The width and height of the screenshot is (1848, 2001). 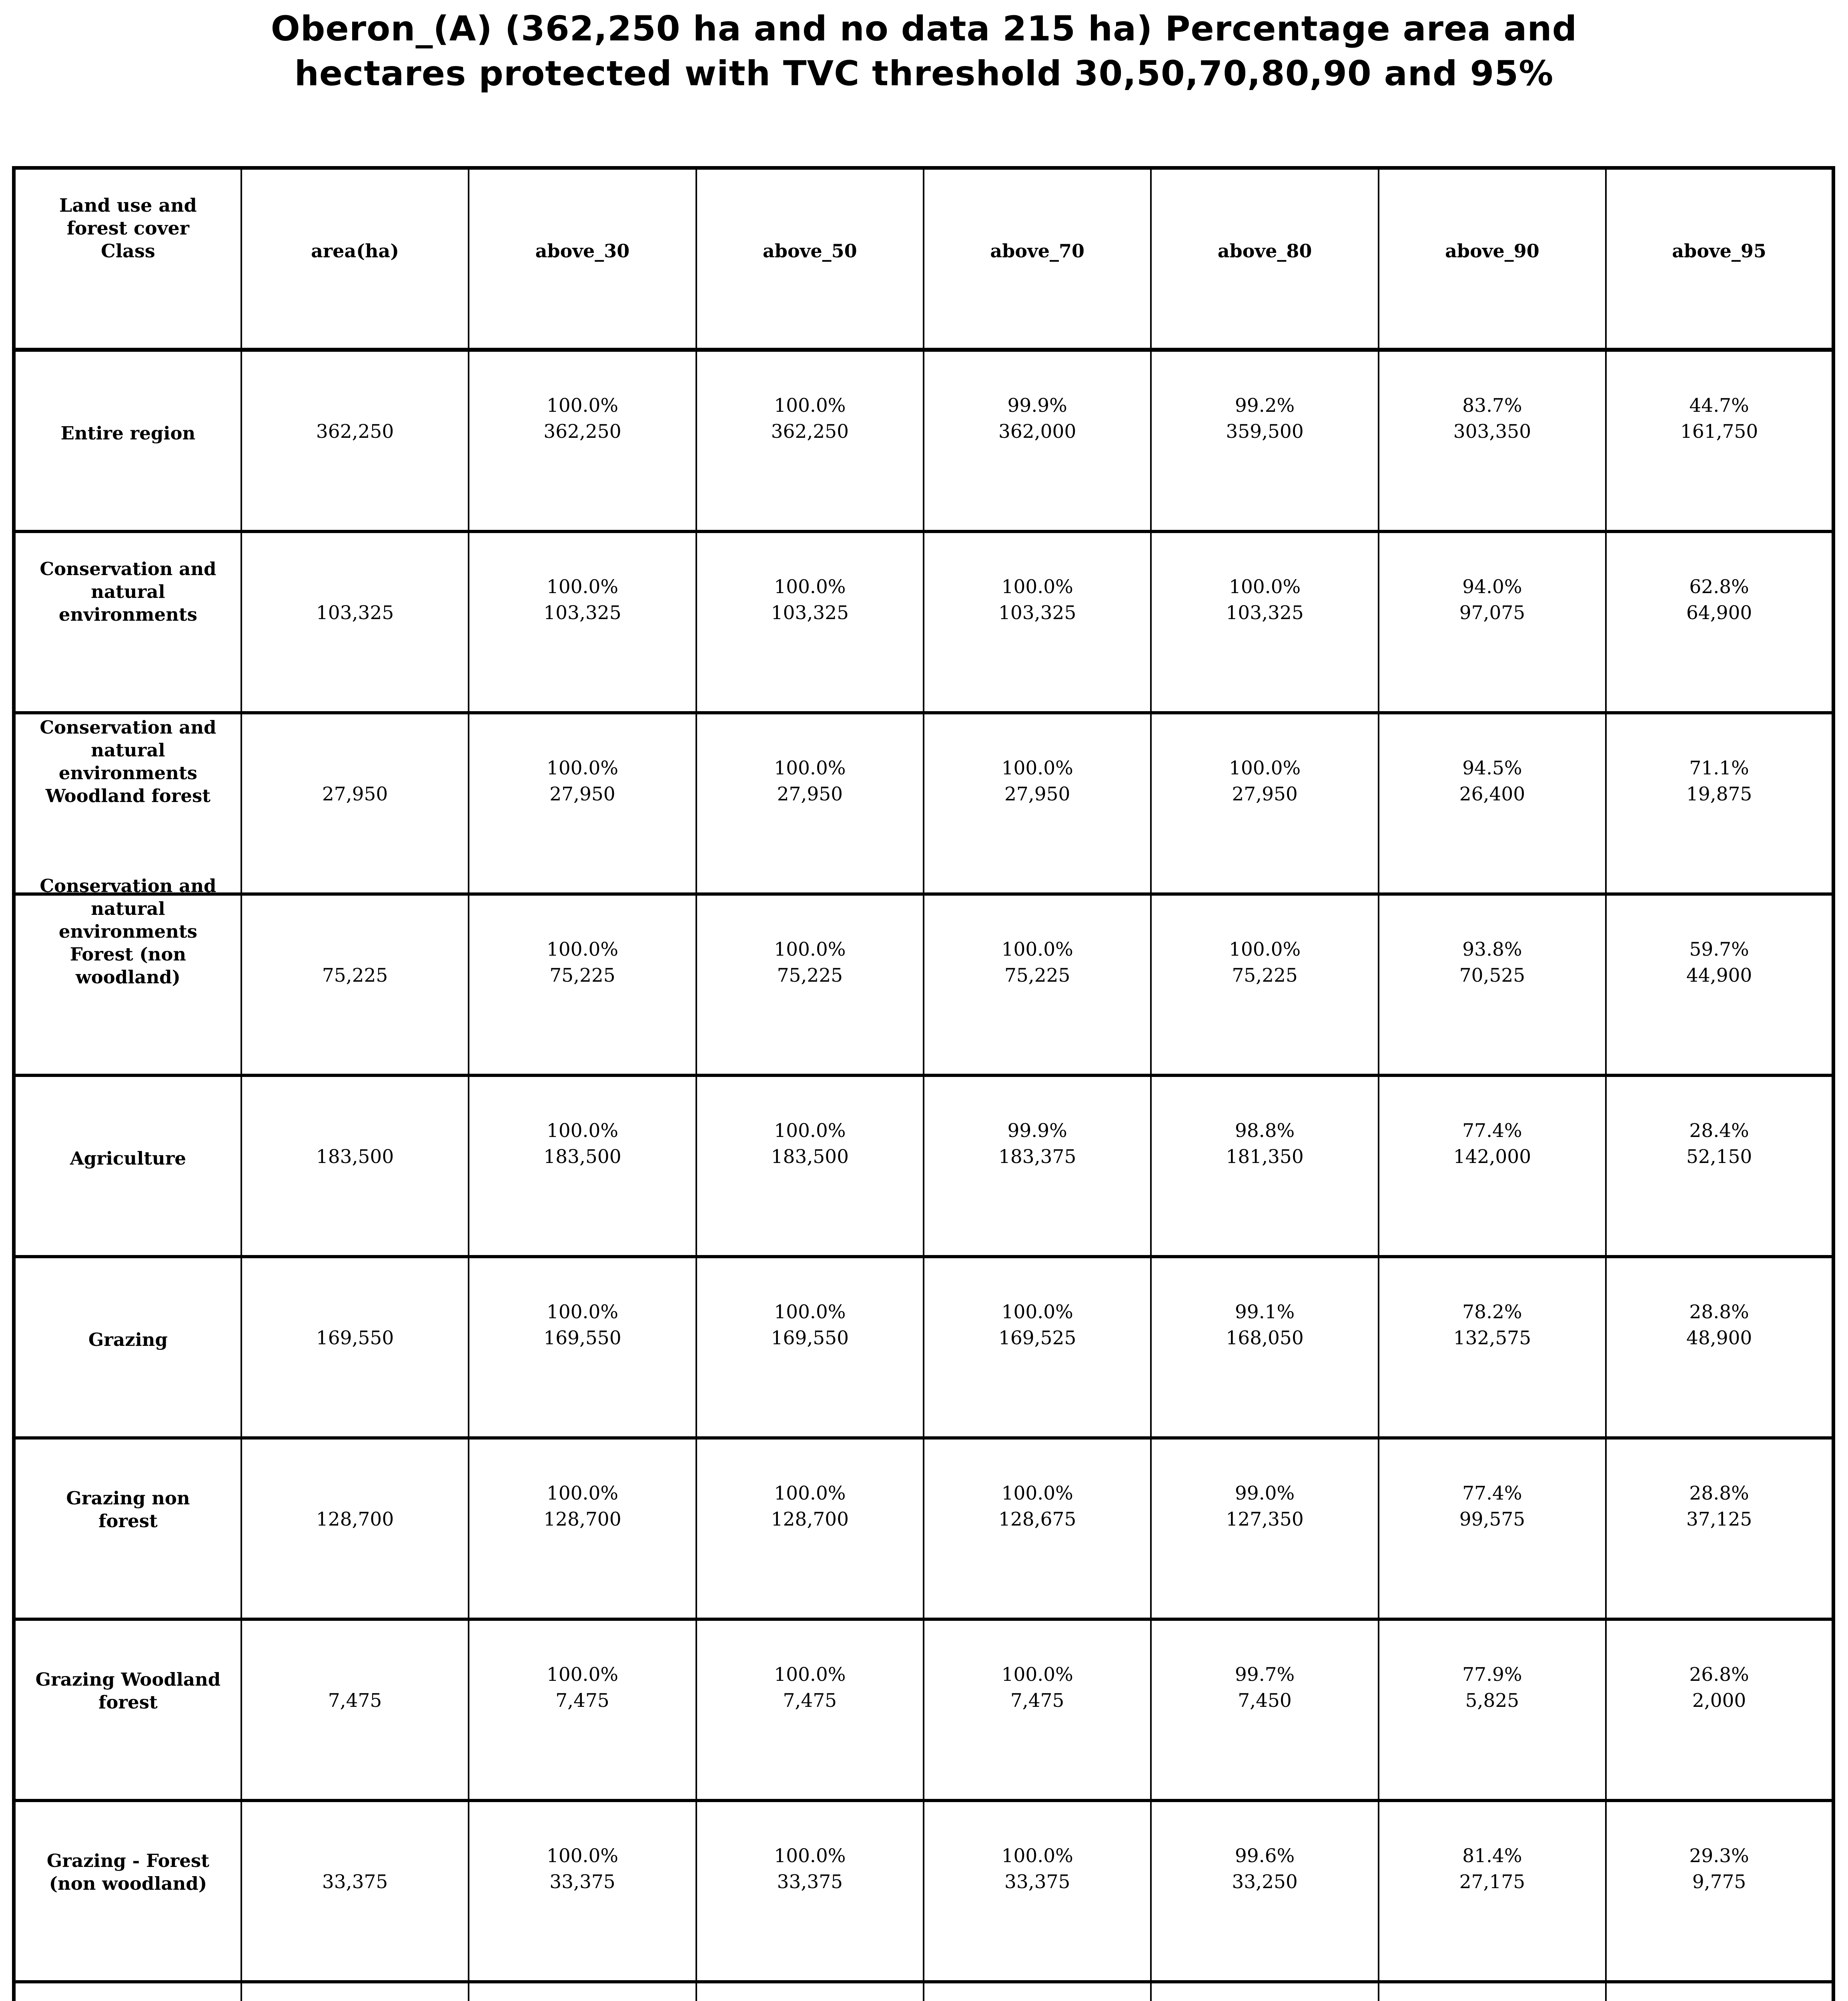 What do you see at coordinates (582, 1890) in the screenshot?
I see `threshold-cell: 100.0% 33,375` at bounding box center [582, 1890].